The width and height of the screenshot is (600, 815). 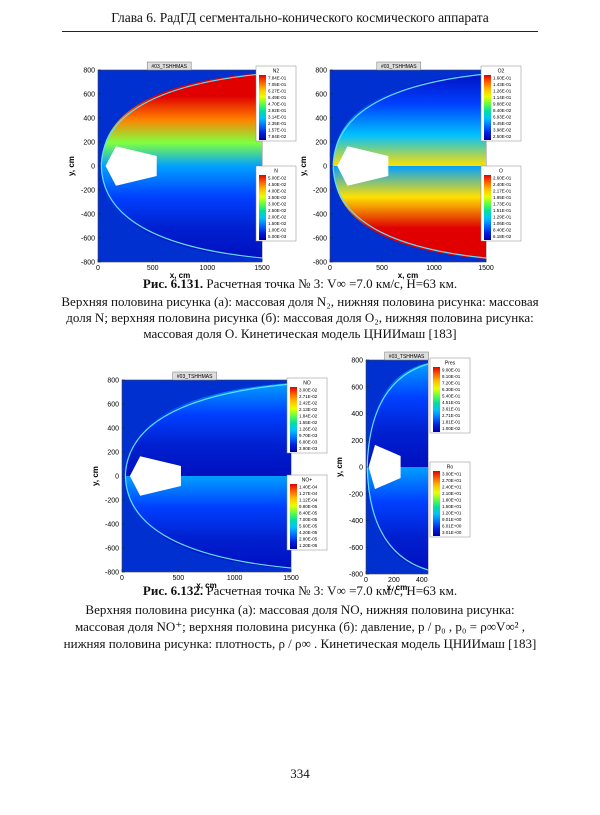 I want to click on legend-value: 2.80E-05, so click(x=308, y=539).